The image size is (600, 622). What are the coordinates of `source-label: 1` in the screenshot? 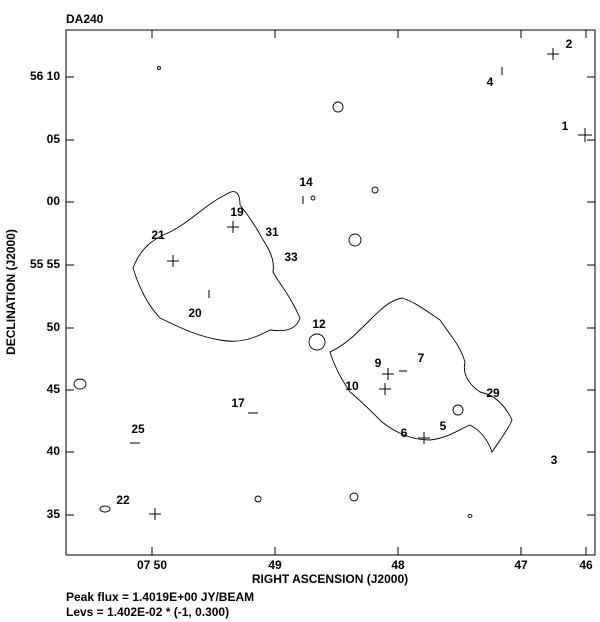 It's located at (565, 126).